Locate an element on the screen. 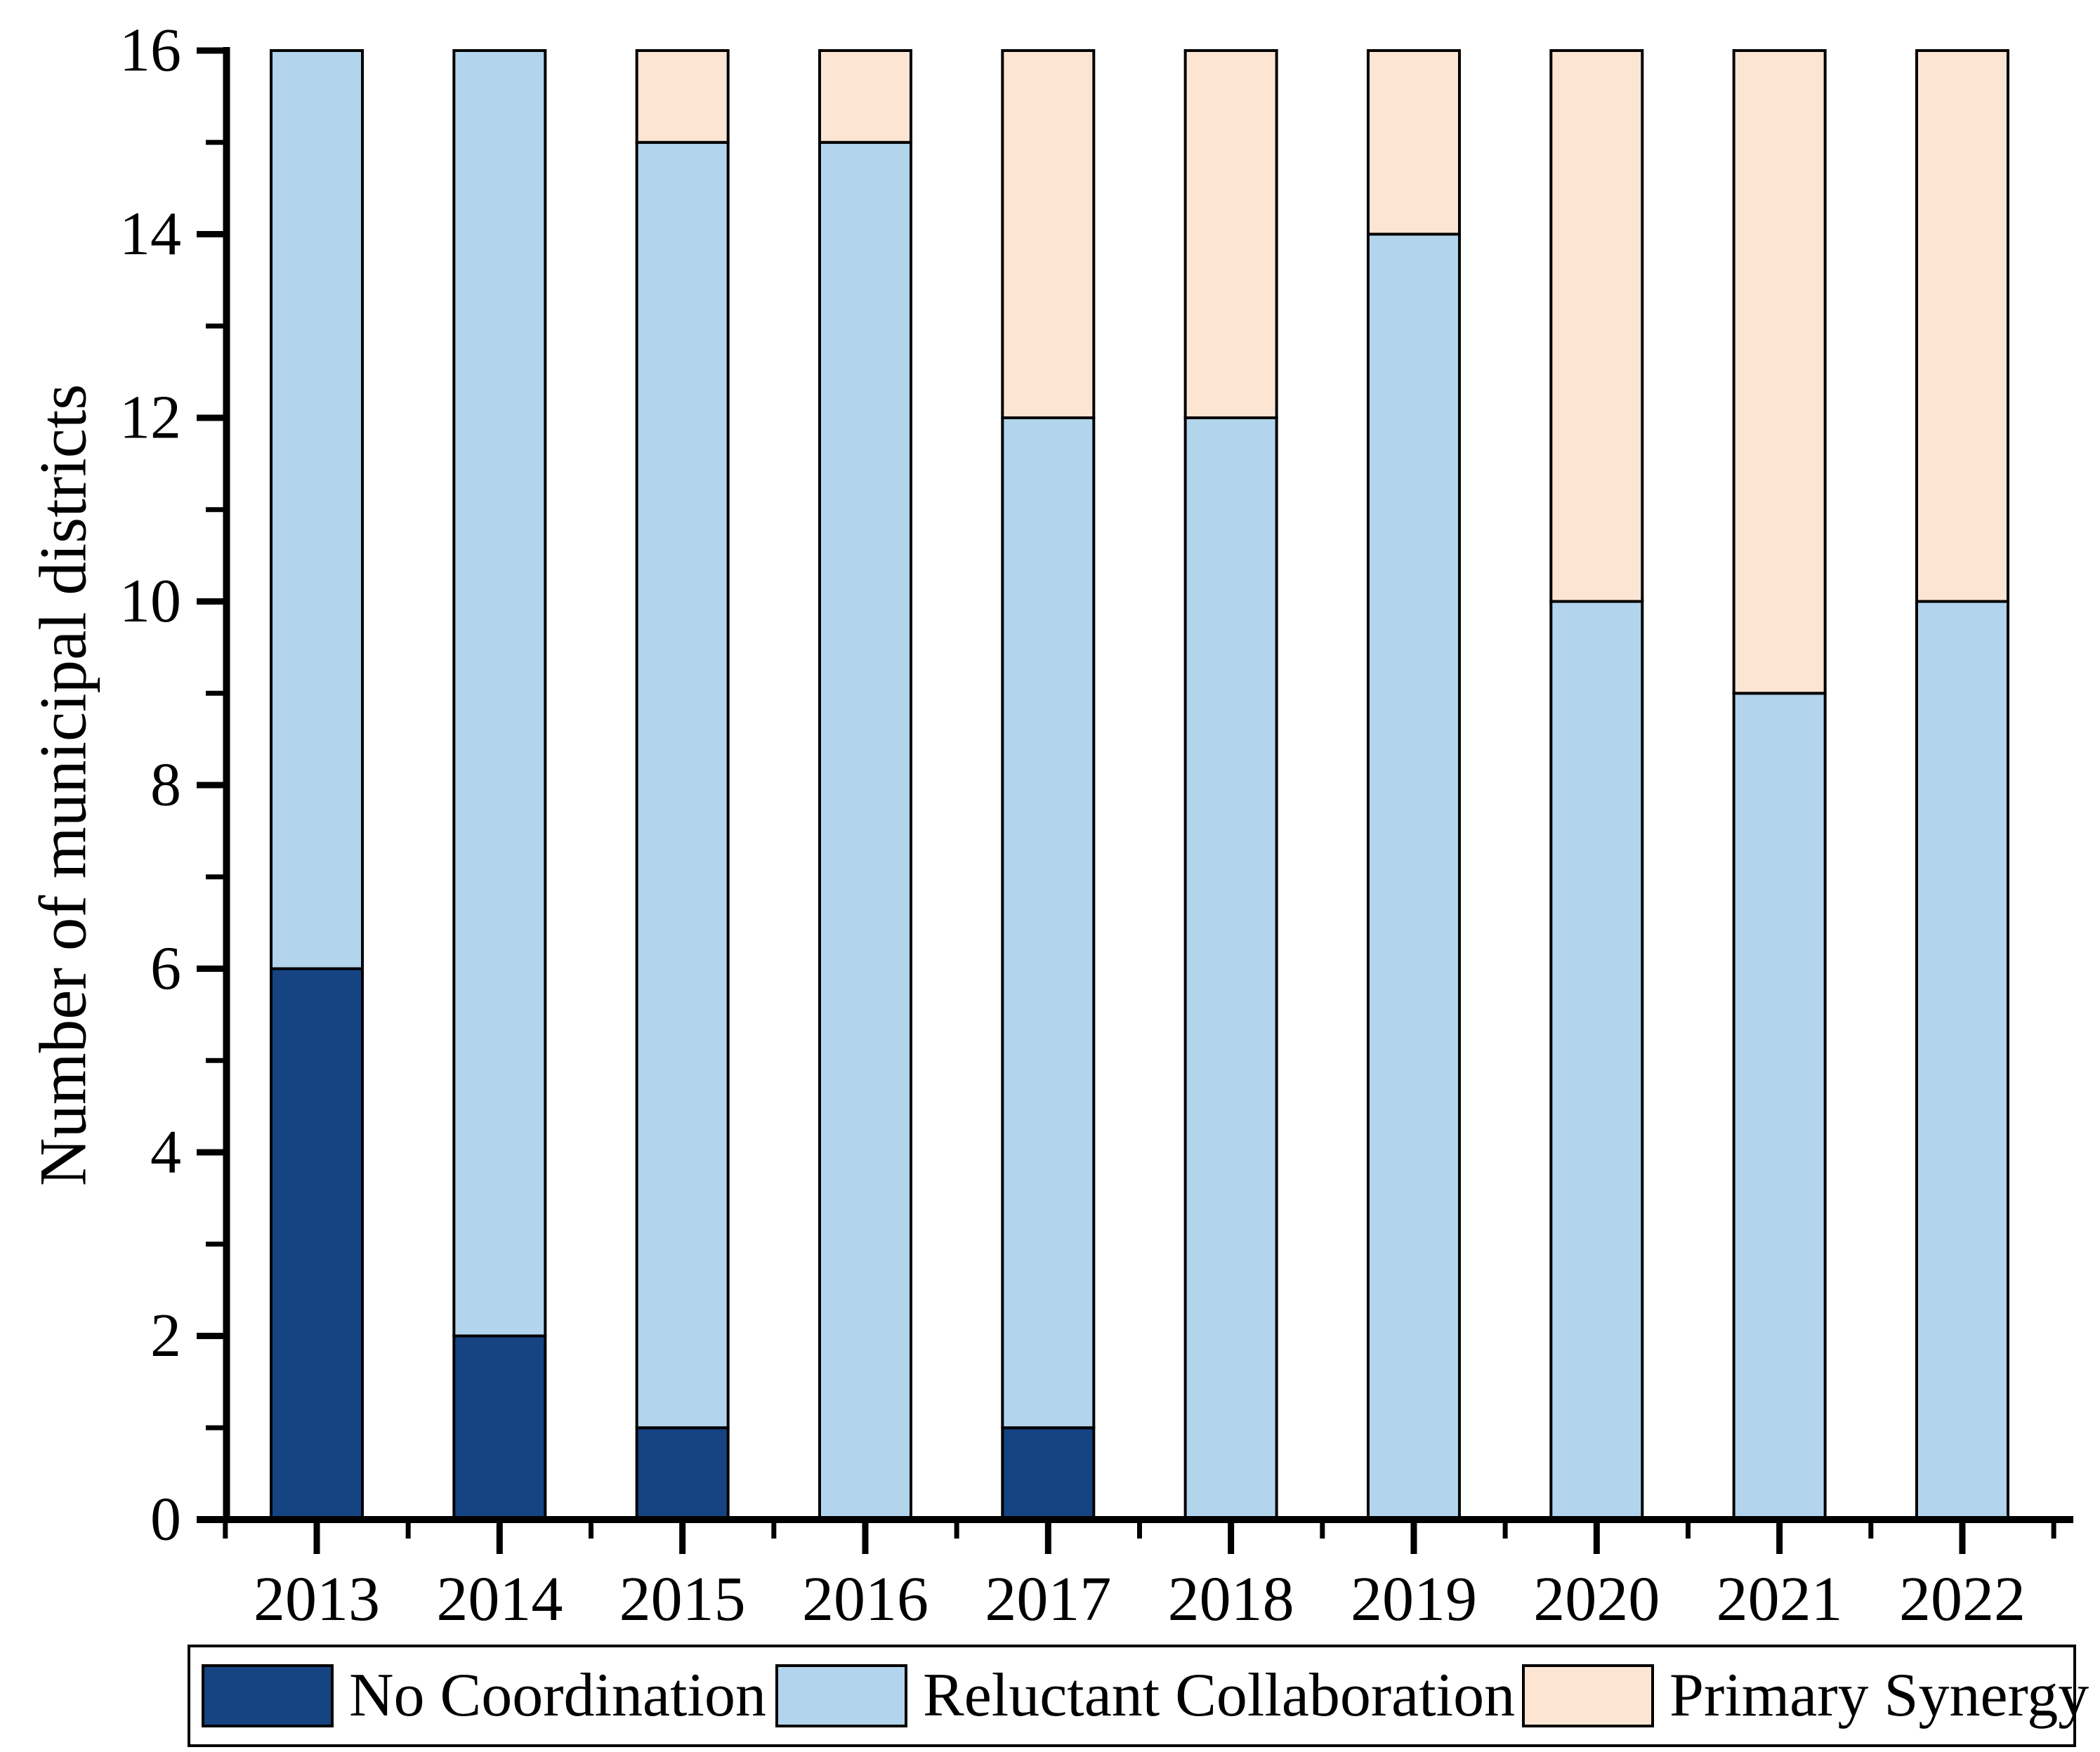 This screenshot has height=1752, width=2100. y-tick-label: 10 is located at coordinates (150, 601).